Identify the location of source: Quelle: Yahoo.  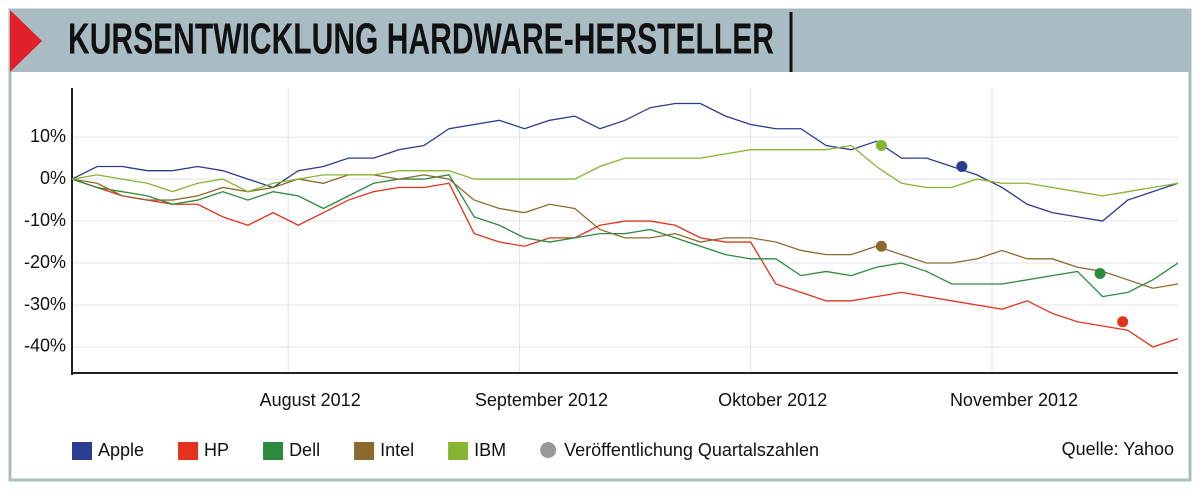
(1118, 449).